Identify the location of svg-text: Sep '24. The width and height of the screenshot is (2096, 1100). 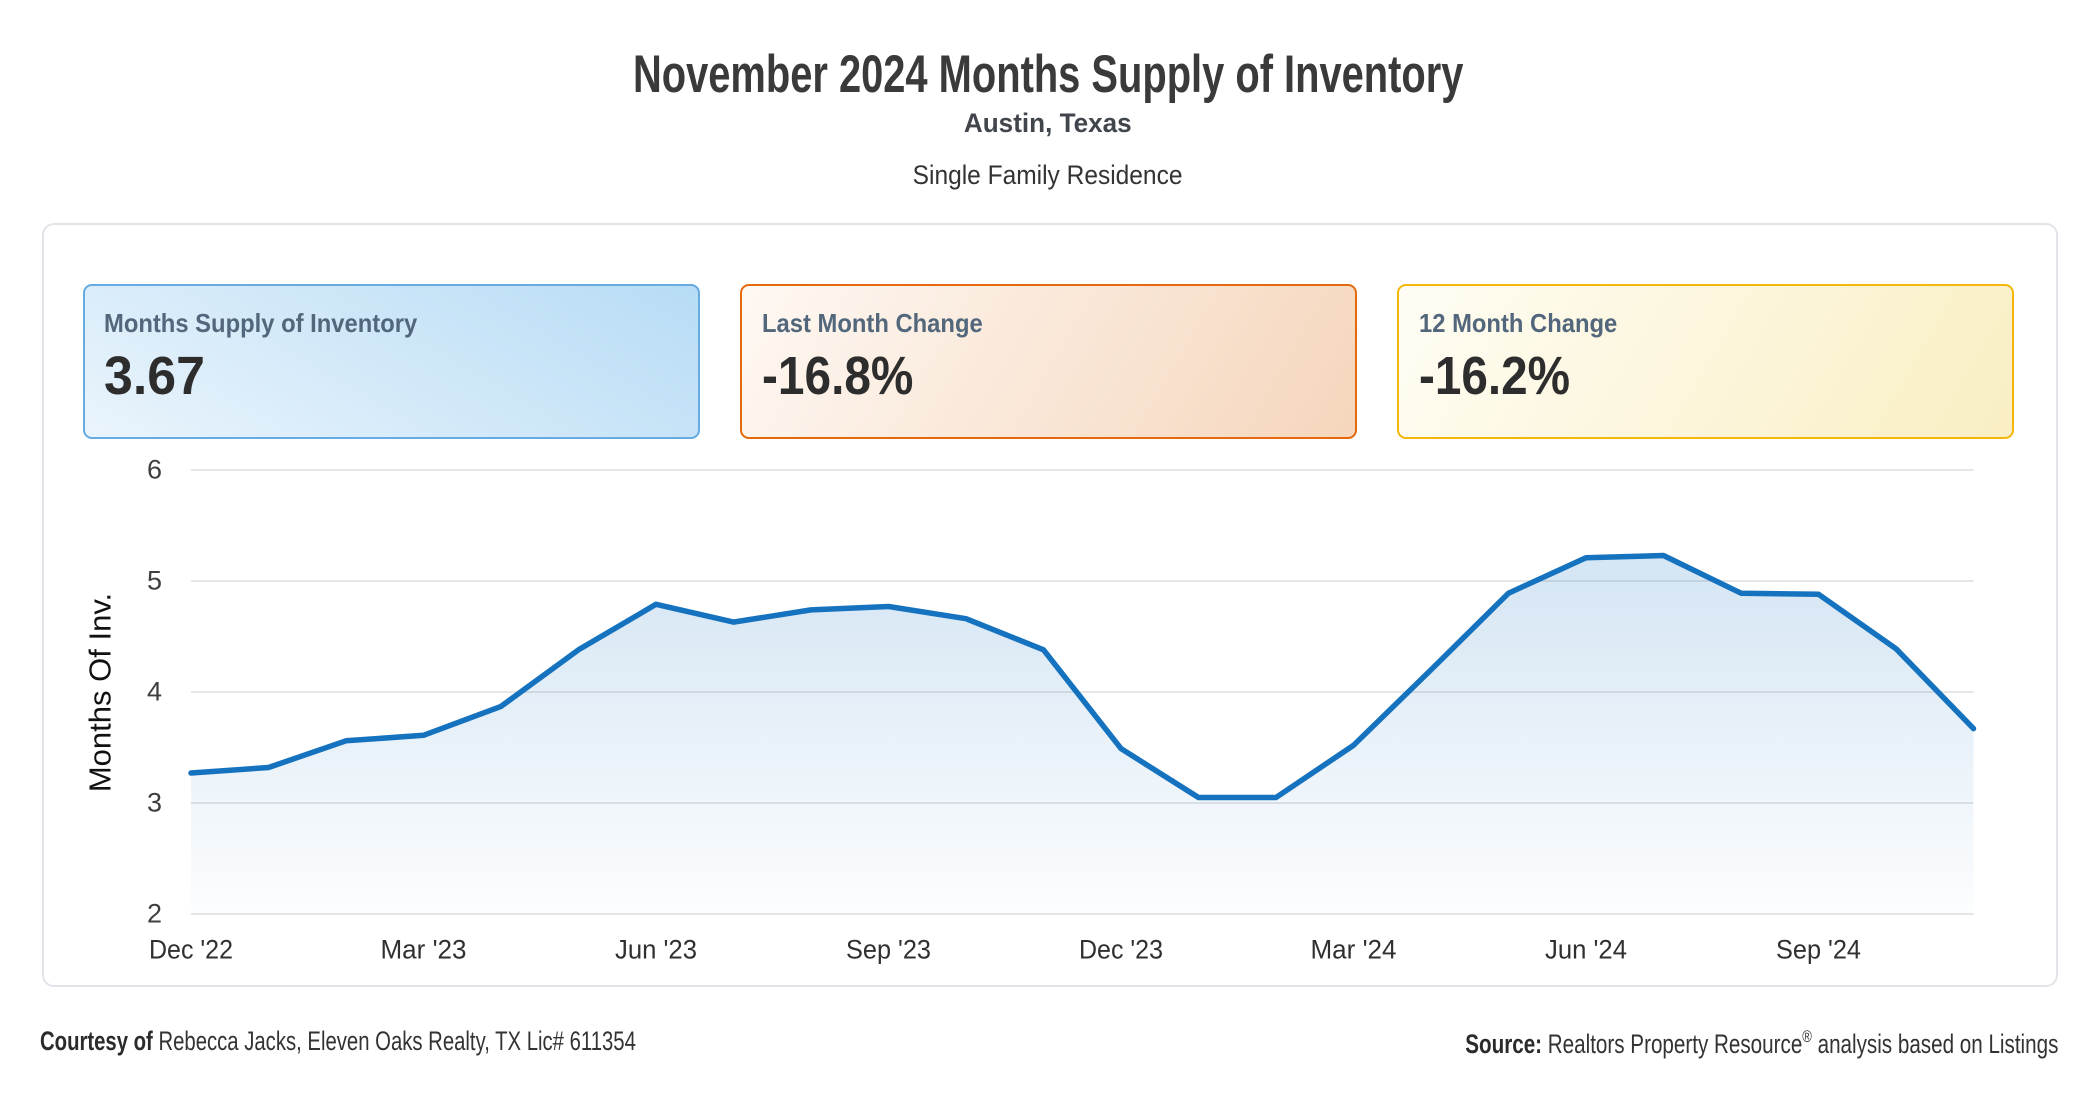
(1818, 950).